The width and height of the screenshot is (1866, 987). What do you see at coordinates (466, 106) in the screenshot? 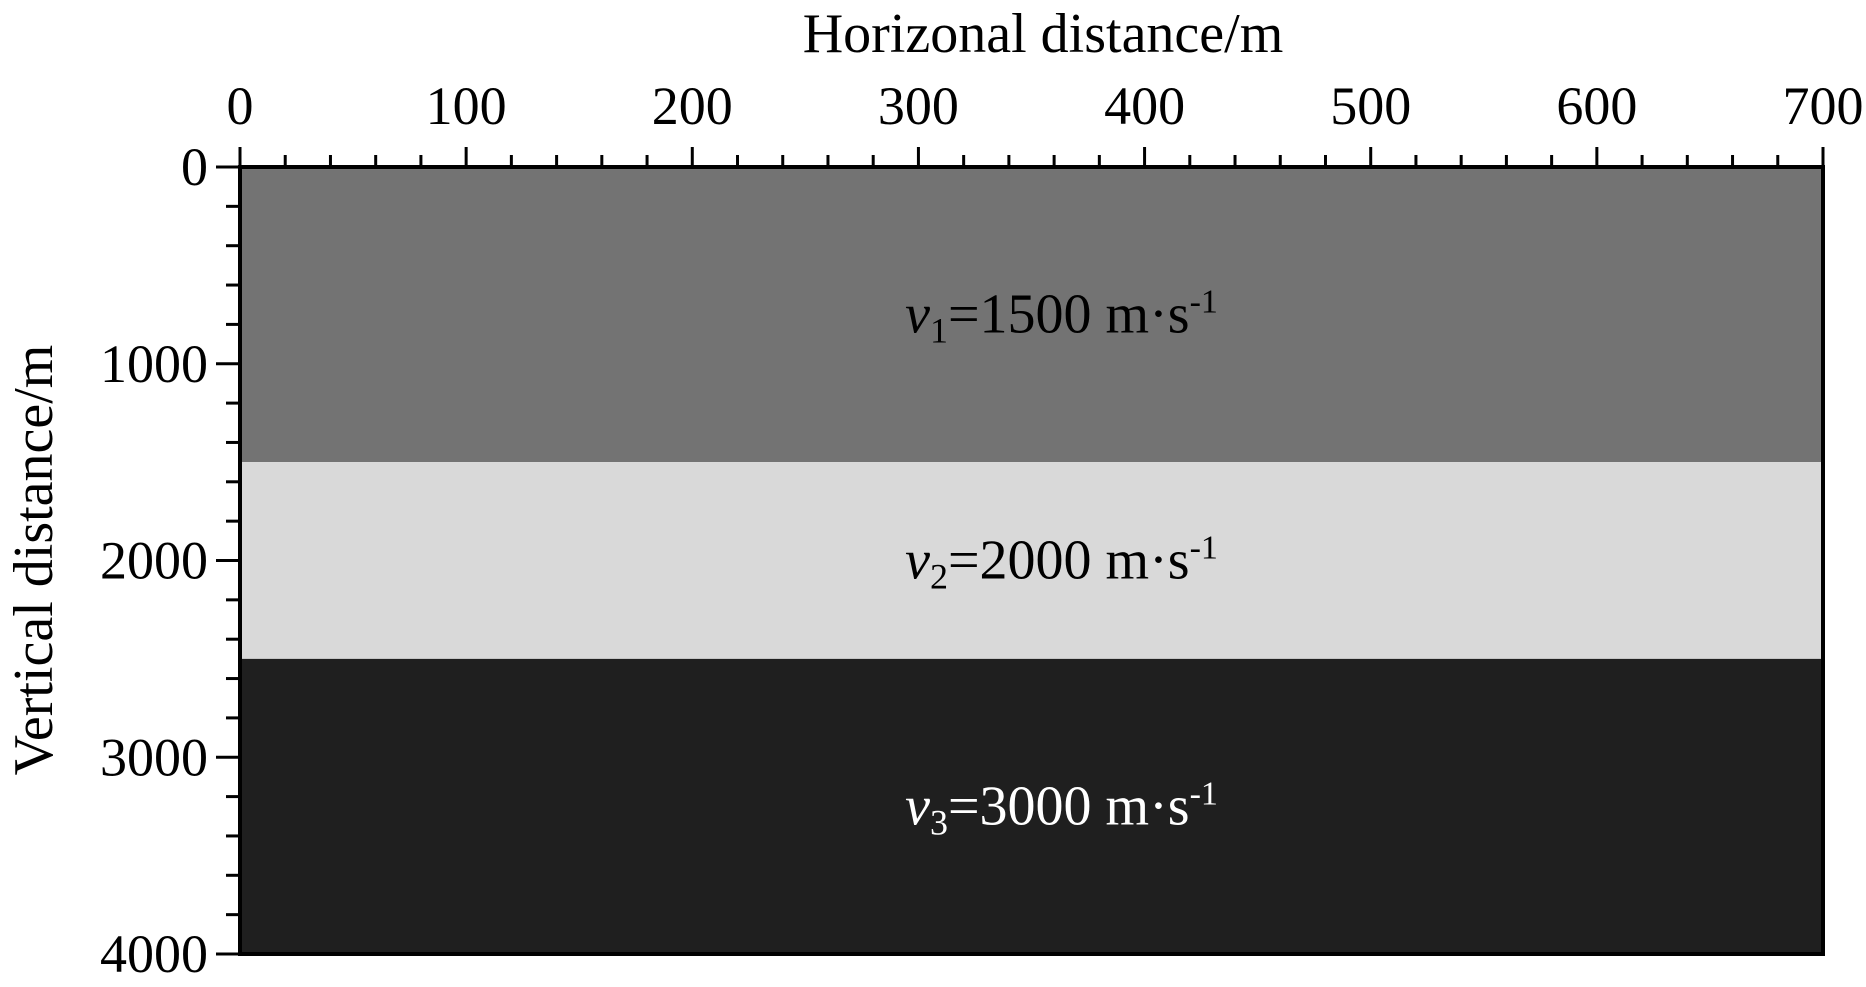
I see `x-tick-label: 100` at bounding box center [466, 106].